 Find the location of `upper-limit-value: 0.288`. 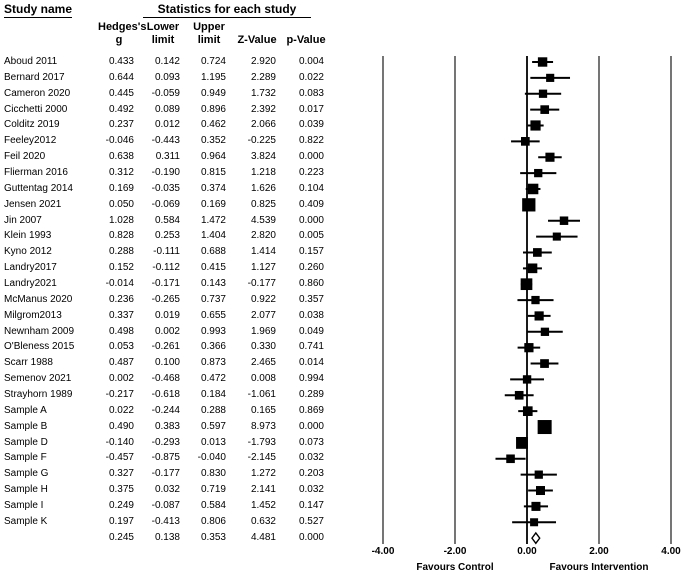

upper-limit-value: 0.288 is located at coordinates (213, 410).